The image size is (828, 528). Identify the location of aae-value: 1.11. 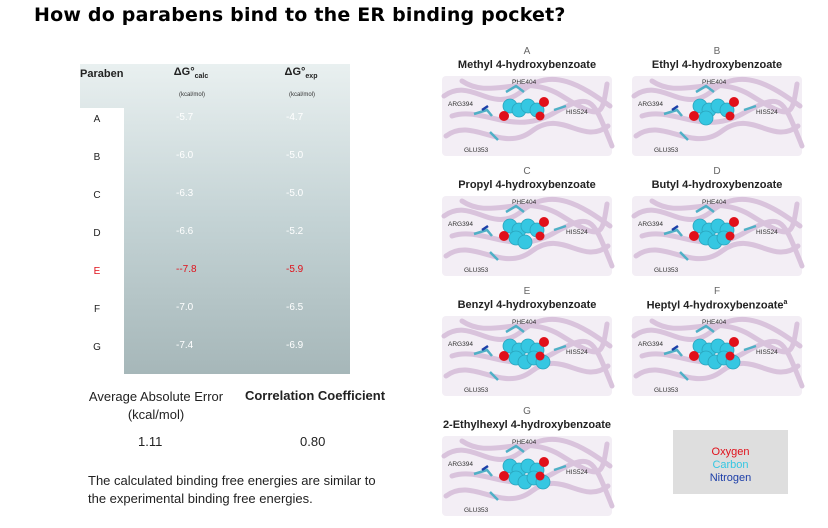
(150, 441).